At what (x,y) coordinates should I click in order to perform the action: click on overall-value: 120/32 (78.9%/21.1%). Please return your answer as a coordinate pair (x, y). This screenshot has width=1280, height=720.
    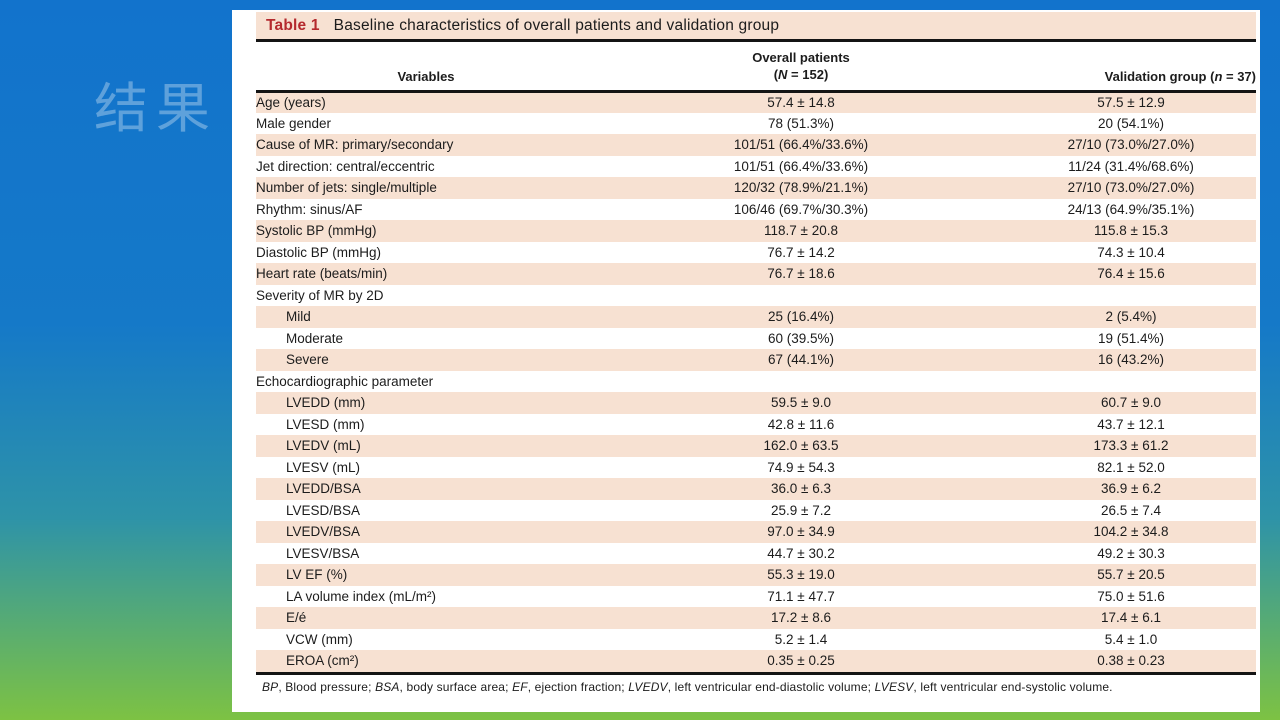
    Looking at the image, I should click on (801, 188).